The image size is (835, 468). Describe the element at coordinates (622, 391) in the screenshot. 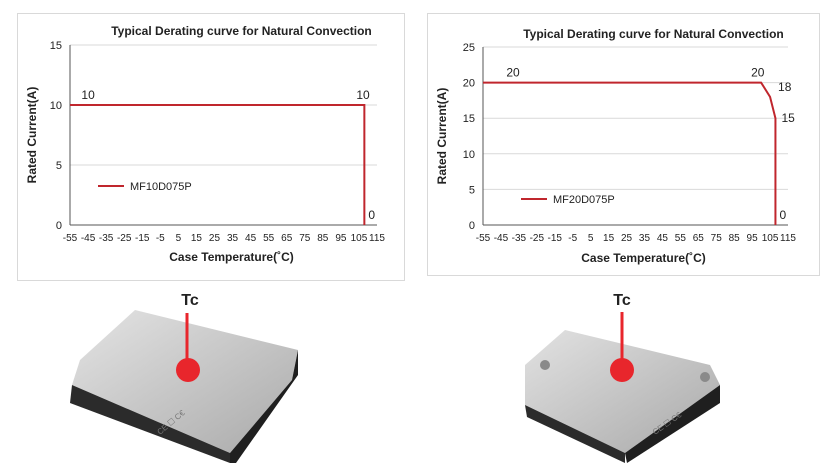

I see `module-top-face` at that location.